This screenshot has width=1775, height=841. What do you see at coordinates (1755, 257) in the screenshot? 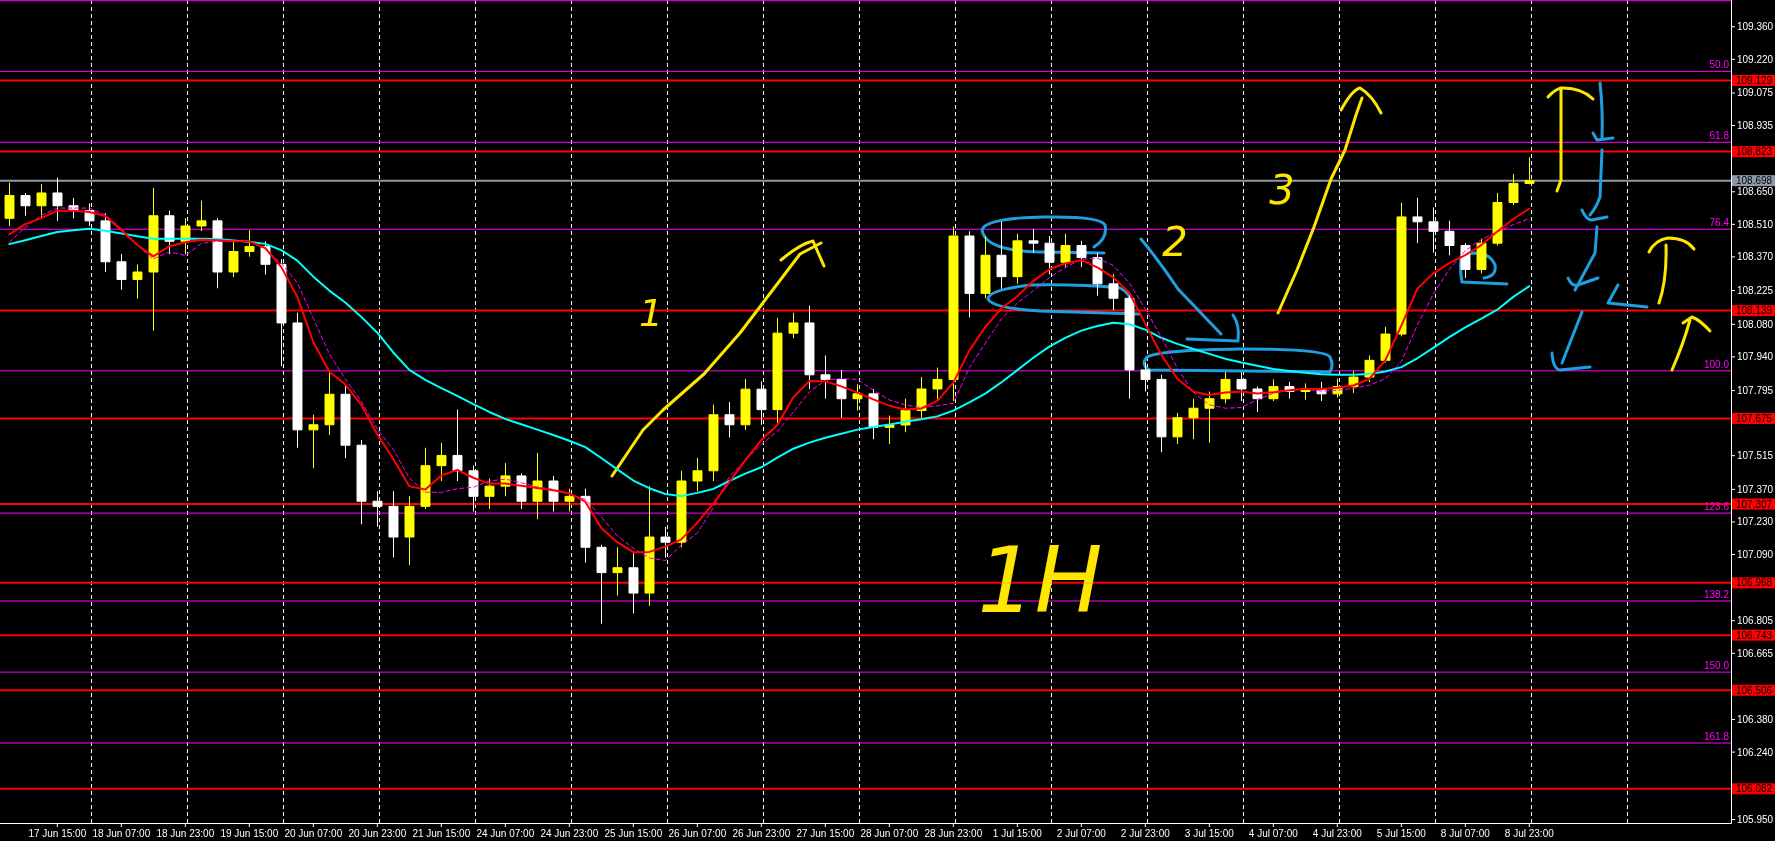
I see `y-tick-label: 108.370` at bounding box center [1755, 257].